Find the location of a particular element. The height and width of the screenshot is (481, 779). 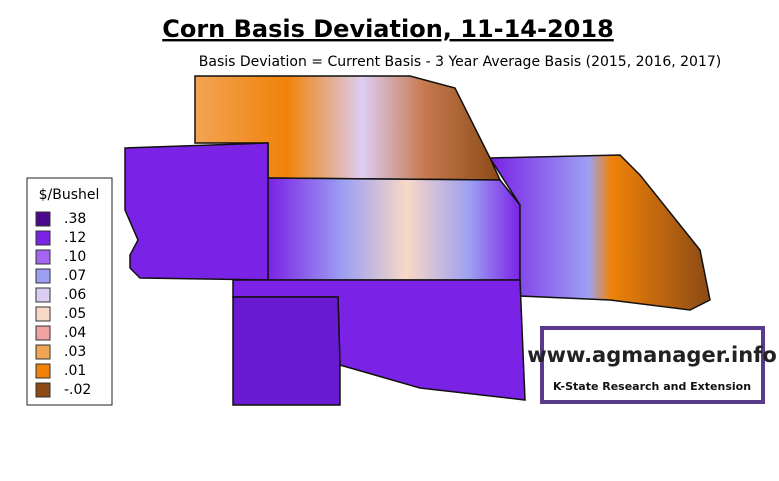

logo-url: www.agmanager.info is located at coordinates (652, 355).